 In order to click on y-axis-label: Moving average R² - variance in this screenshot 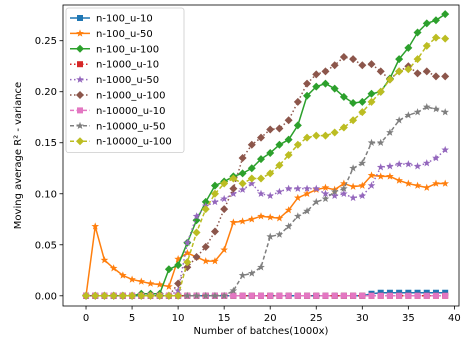, I will do `click(18, 155)`.